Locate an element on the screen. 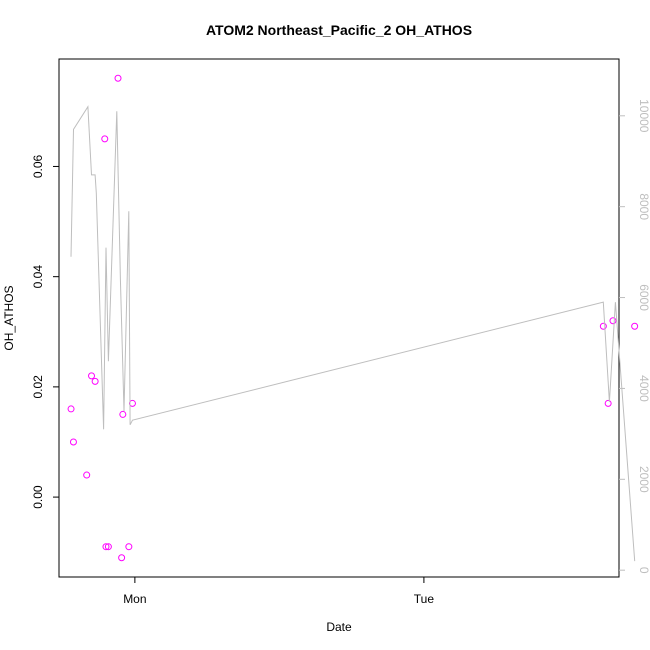 Image resolution: width=650 pixels, height=650 pixels. right-y-tick-label: 4000 is located at coordinates (643, 388).